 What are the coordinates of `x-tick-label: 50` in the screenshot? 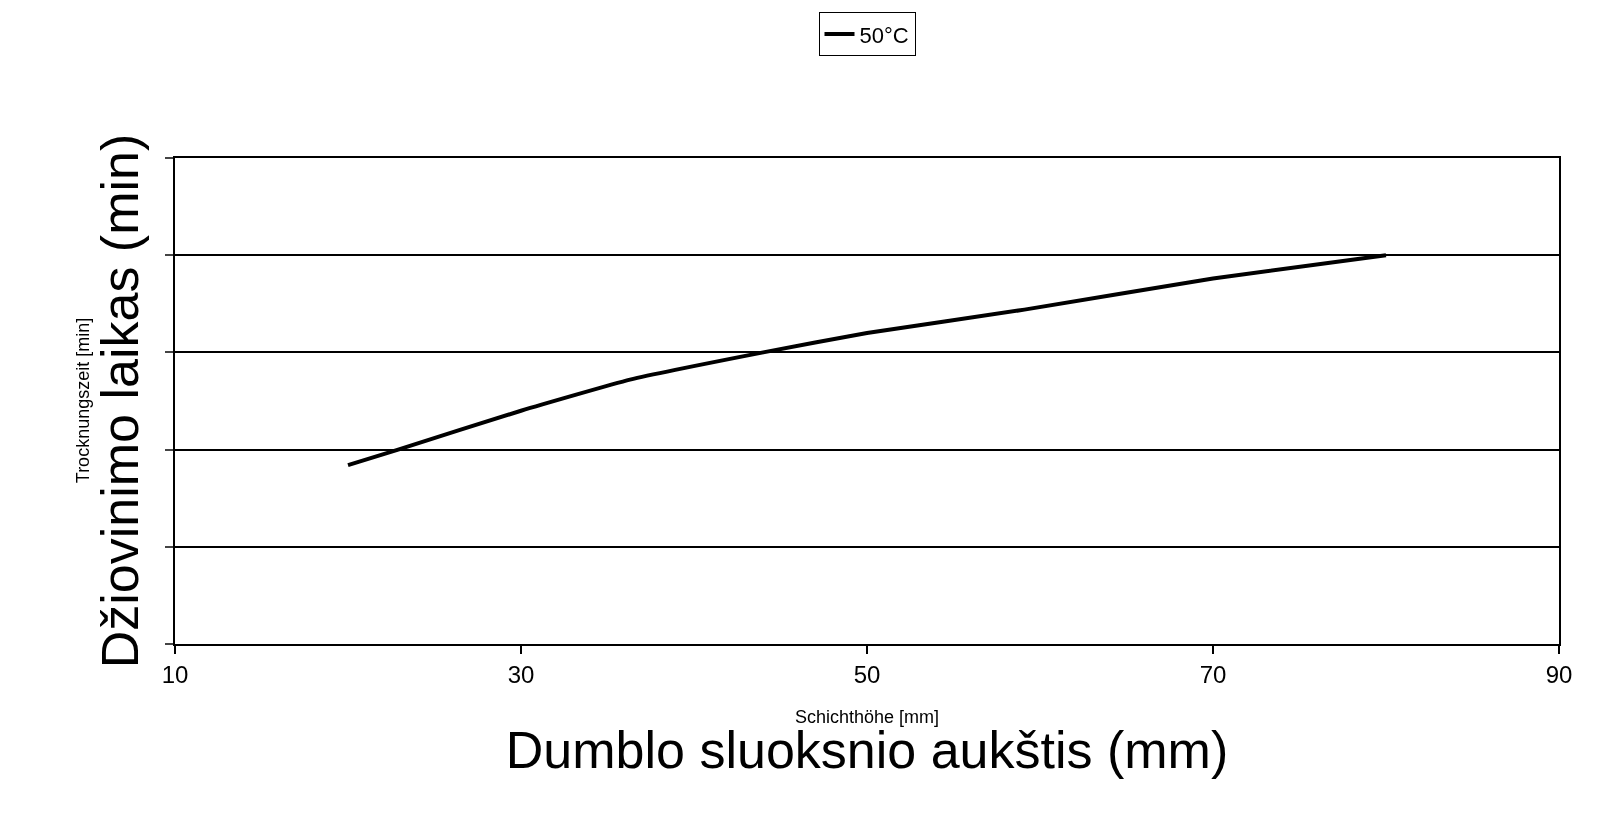 It's located at (867, 674).